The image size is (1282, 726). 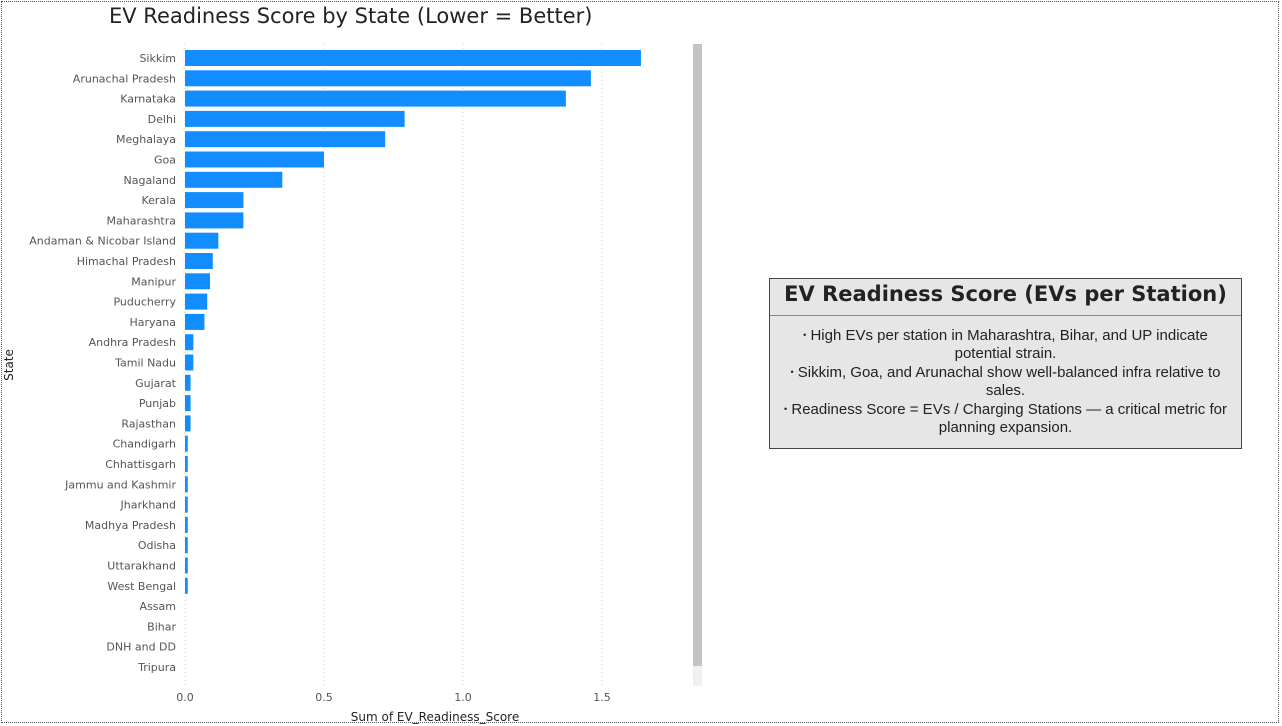 I want to click on category-label: Delhi, so click(x=162, y=119).